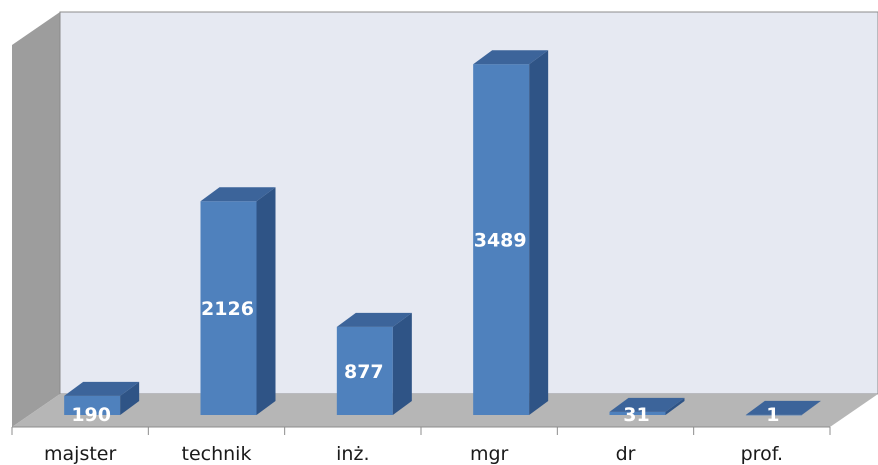  I want to click on bar: 31, so click(647, 411).